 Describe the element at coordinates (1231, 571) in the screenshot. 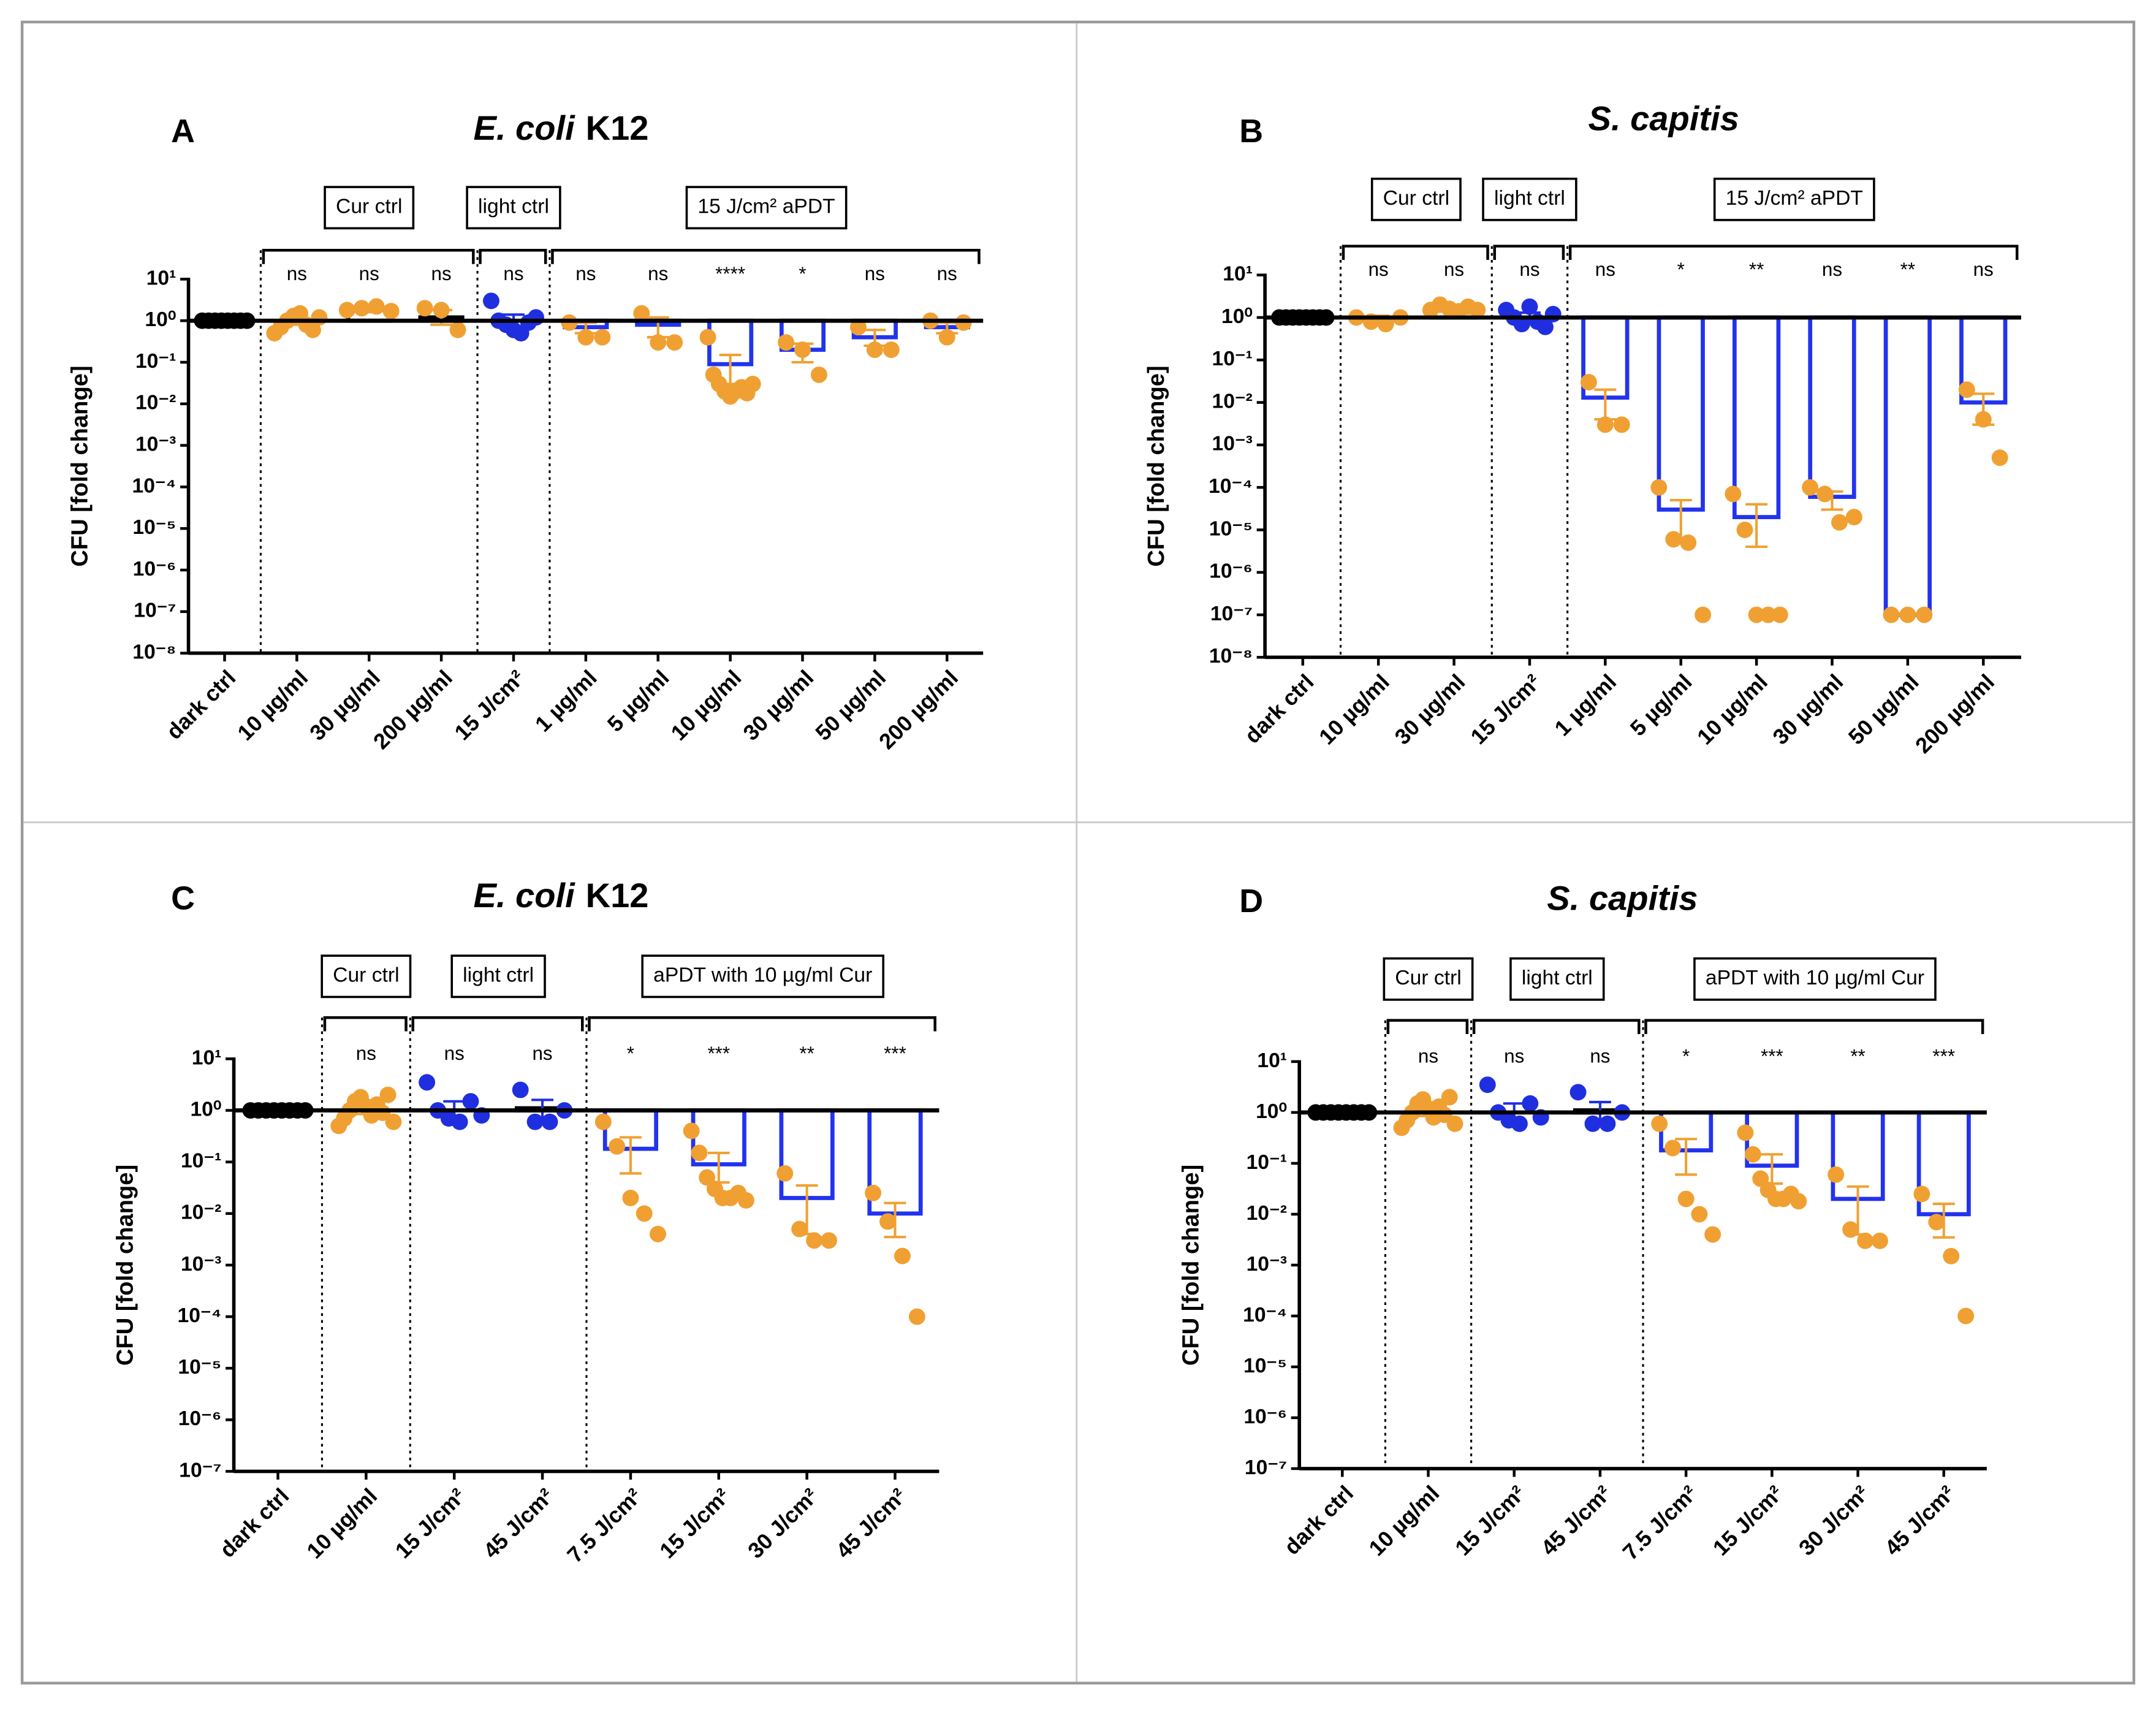

I see `y-tick-label: 10⁻⁶` at that location.